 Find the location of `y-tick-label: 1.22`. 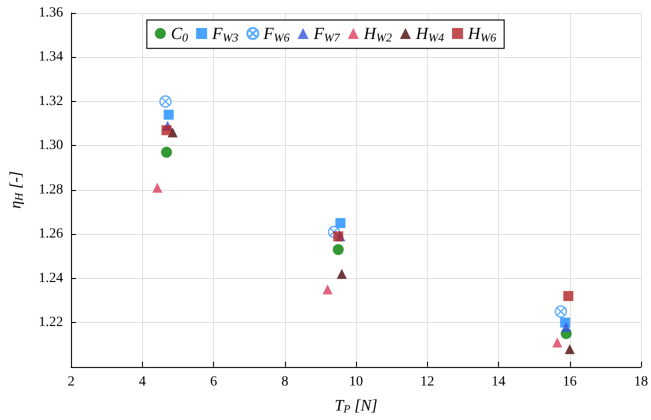

y-tick-label: 1.22 is located at coordinates (51, 322).